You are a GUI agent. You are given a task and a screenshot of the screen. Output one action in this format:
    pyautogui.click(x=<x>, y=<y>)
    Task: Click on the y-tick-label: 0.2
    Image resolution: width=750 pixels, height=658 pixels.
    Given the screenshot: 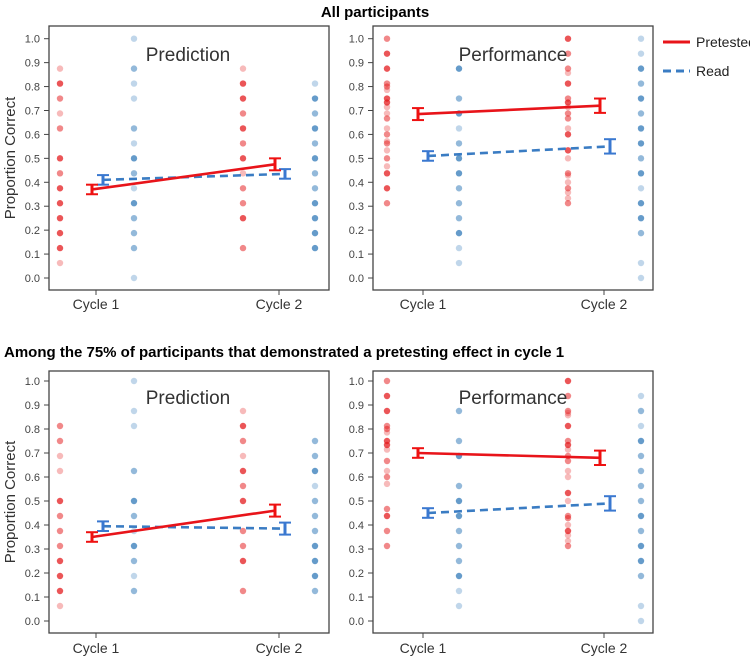 What is the action you would take?
    pyautogui.click(x=356, y=574)
    